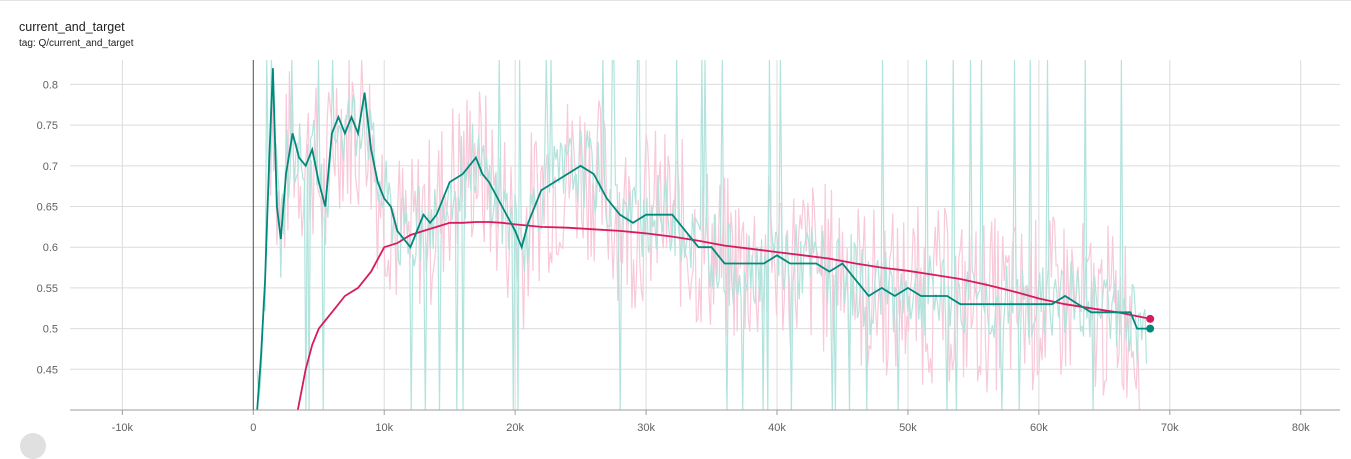  Describe the element at coordinates (1039, 428) in the screenshot. I see `x-tick-label: 60k` at that location.